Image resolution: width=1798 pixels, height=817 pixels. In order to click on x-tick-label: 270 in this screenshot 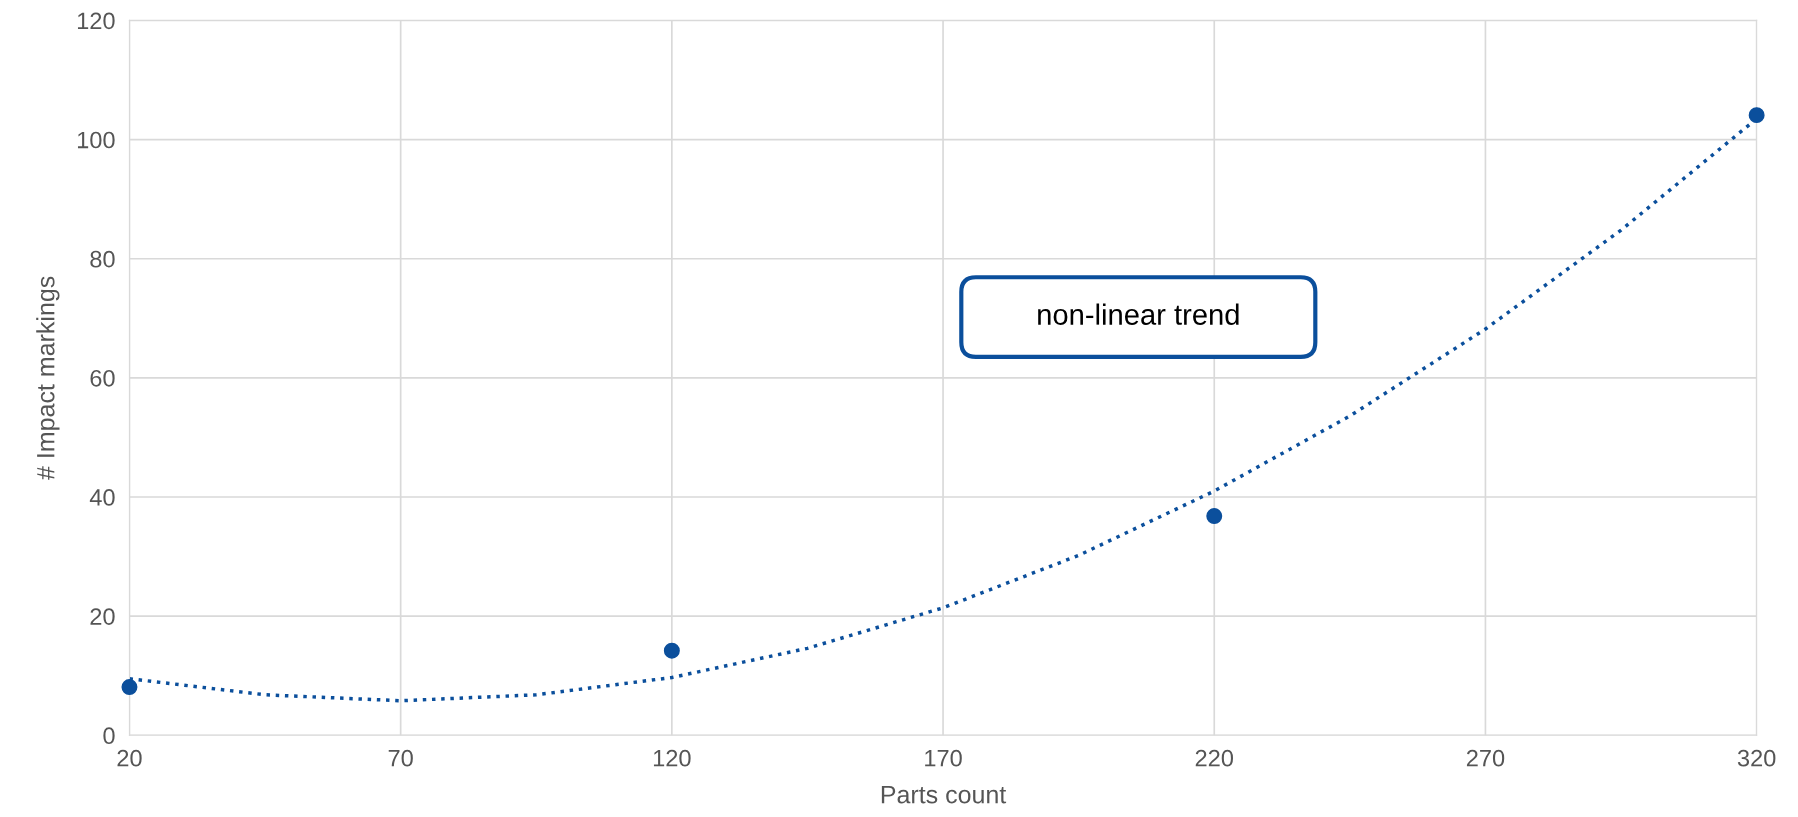, I will do `click(1485, 758)`.